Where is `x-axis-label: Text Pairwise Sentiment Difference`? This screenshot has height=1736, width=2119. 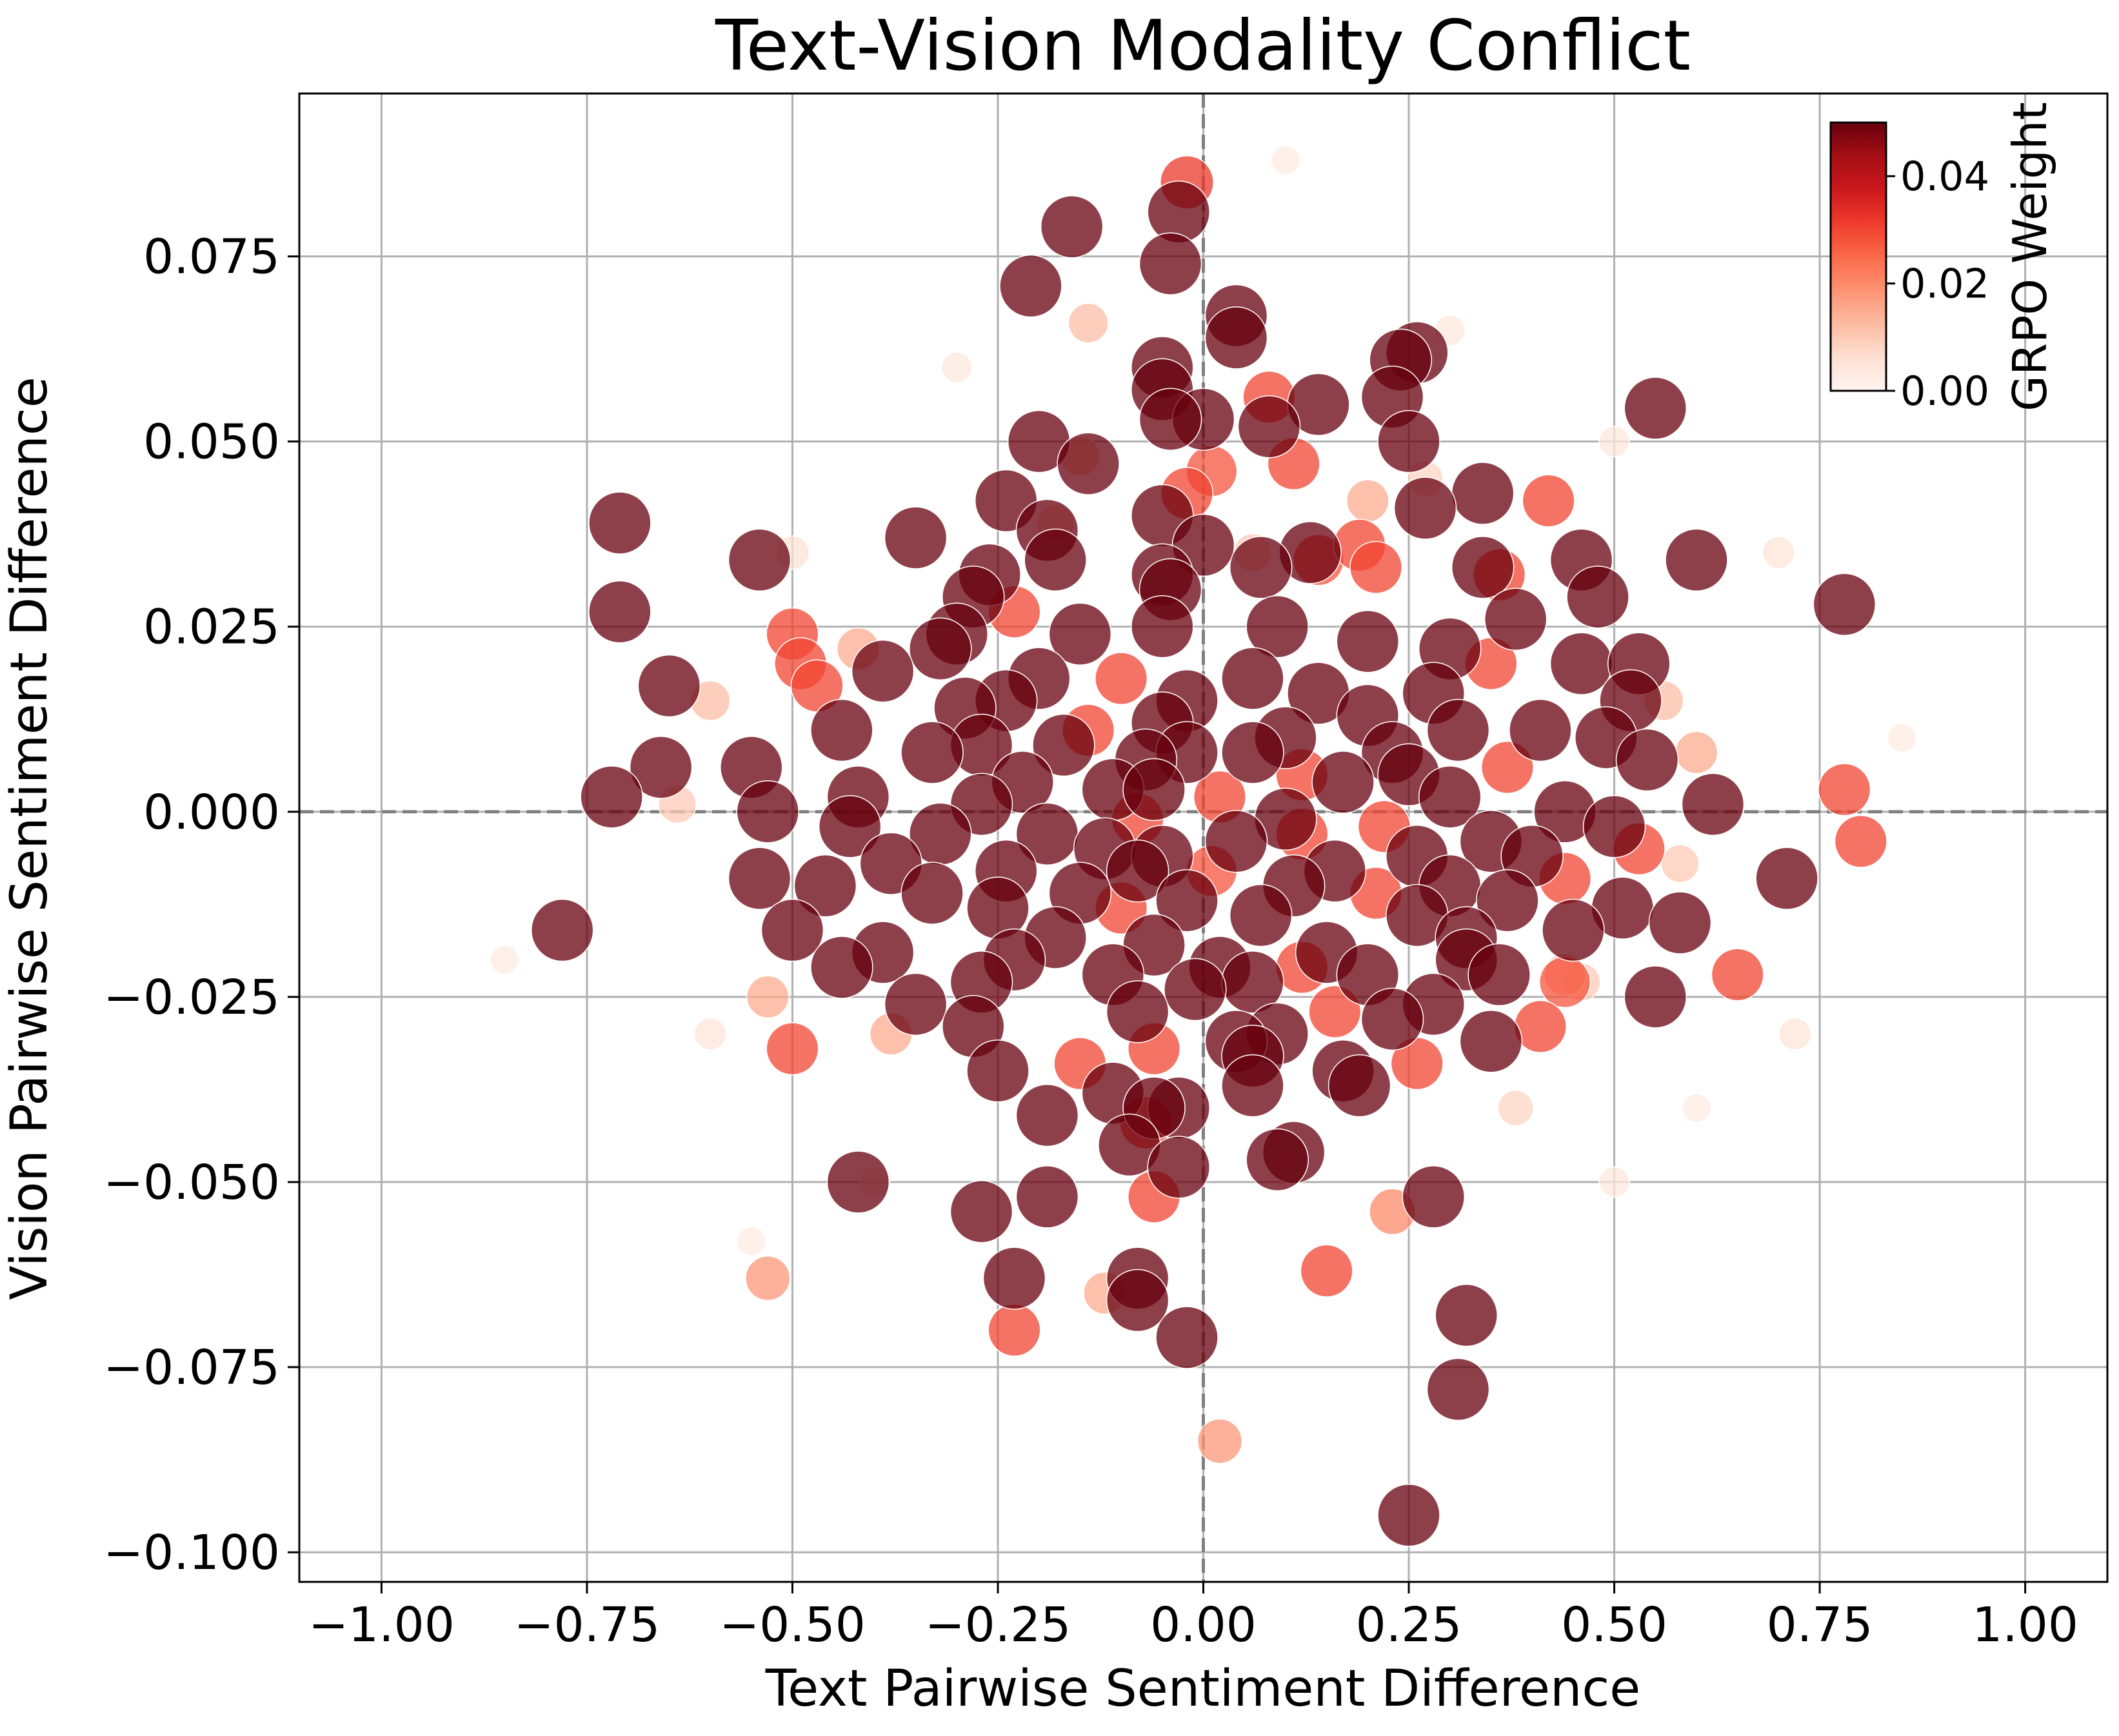 x-axis-label: Text Pairwise Sentiment Difference is located at coordinates (1203, 1689).